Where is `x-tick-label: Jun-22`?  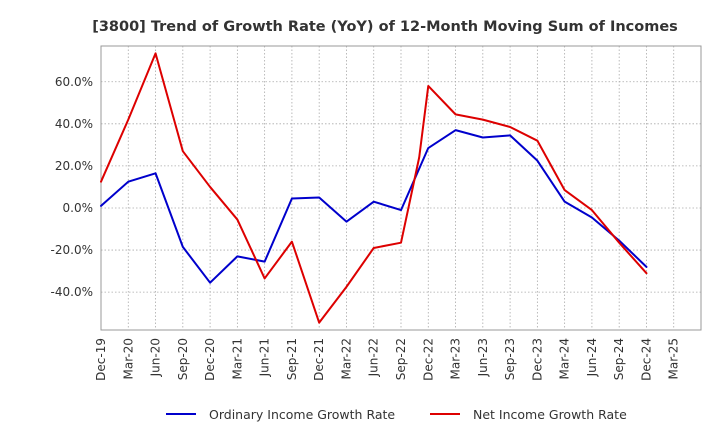
x-tick-label: Jun-22 is located at coordinates (374, 357).